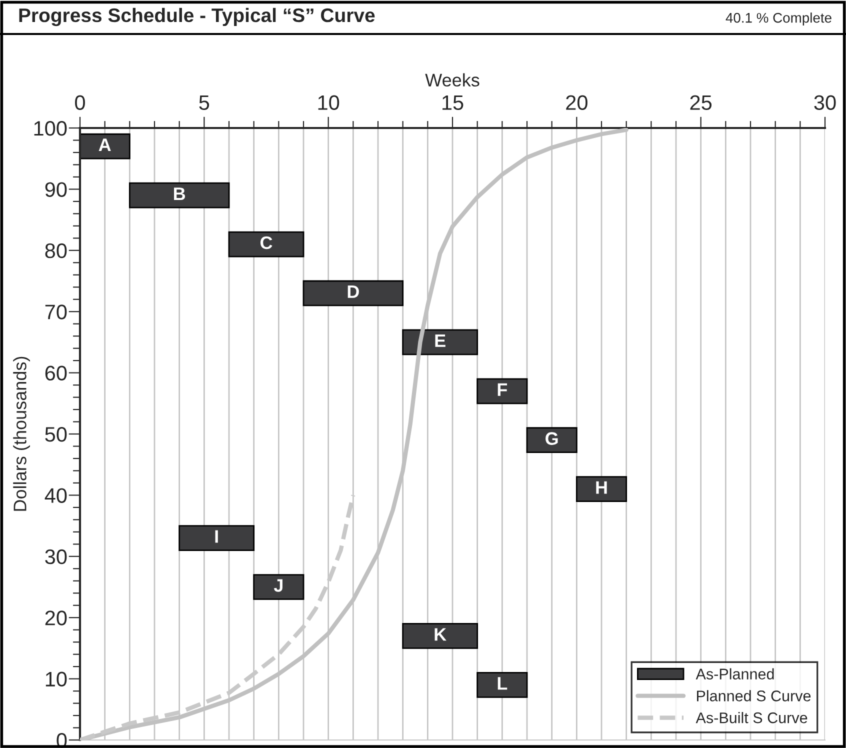 This screenshot has height=748, width=846. What do you see at coordinates (56, 556) in the screenshot?
I see `y-tick-label: 30` at bounding box center [56, 556].